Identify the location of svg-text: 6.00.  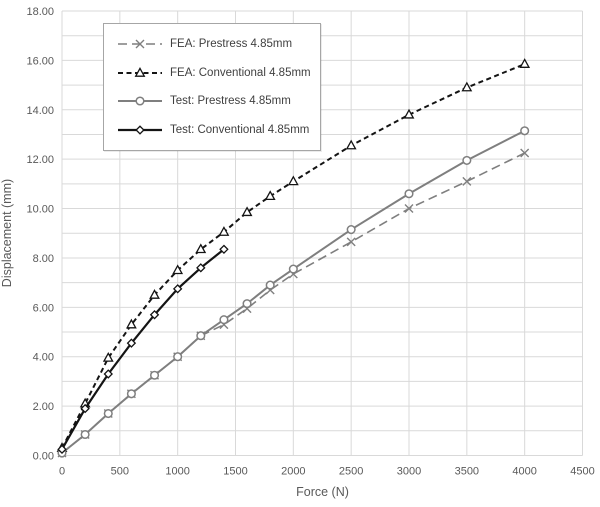
(43, 308).